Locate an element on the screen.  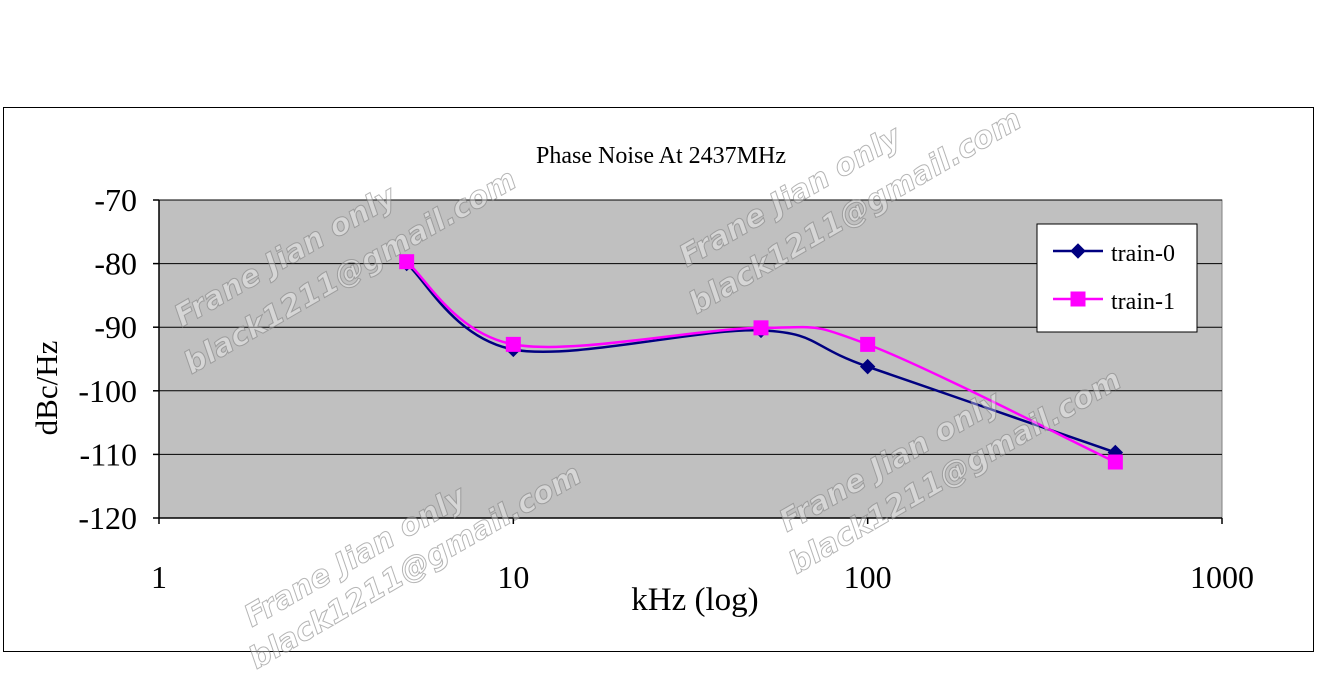
x-tick-label-0: 1 is located at coordinates (159, 577).